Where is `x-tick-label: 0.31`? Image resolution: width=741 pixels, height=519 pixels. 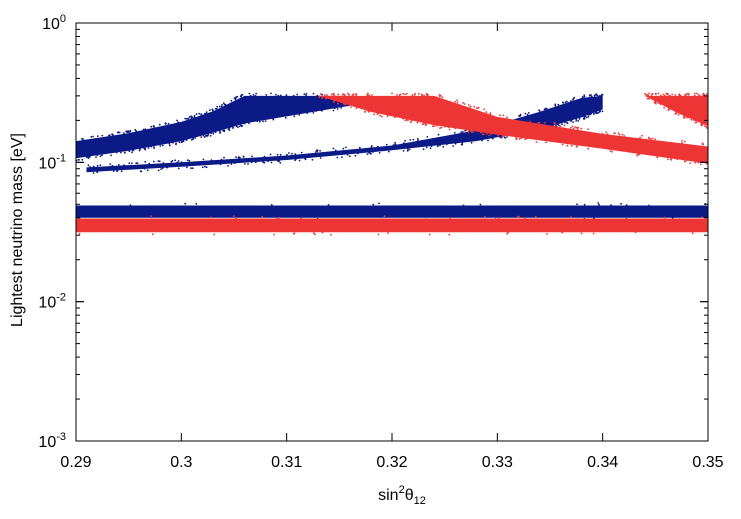
x-tick-label: 0.31 is located at coordinates (286, 462).